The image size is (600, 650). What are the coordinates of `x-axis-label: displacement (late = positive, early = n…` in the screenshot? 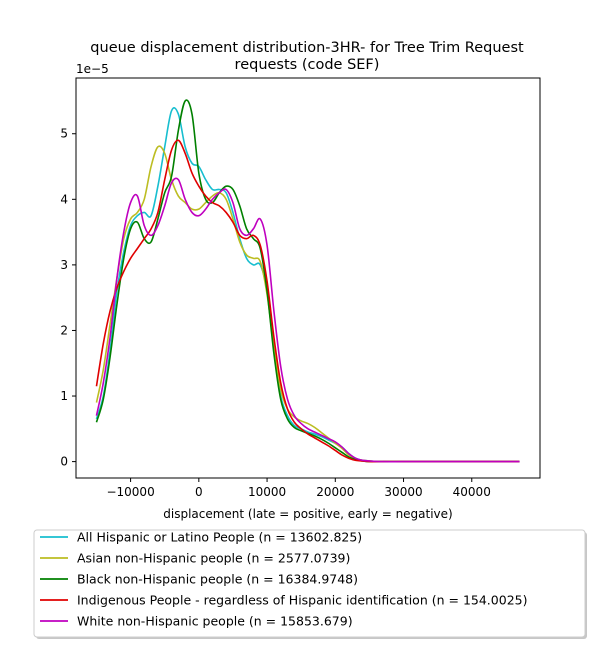 It's located at (307, 514).